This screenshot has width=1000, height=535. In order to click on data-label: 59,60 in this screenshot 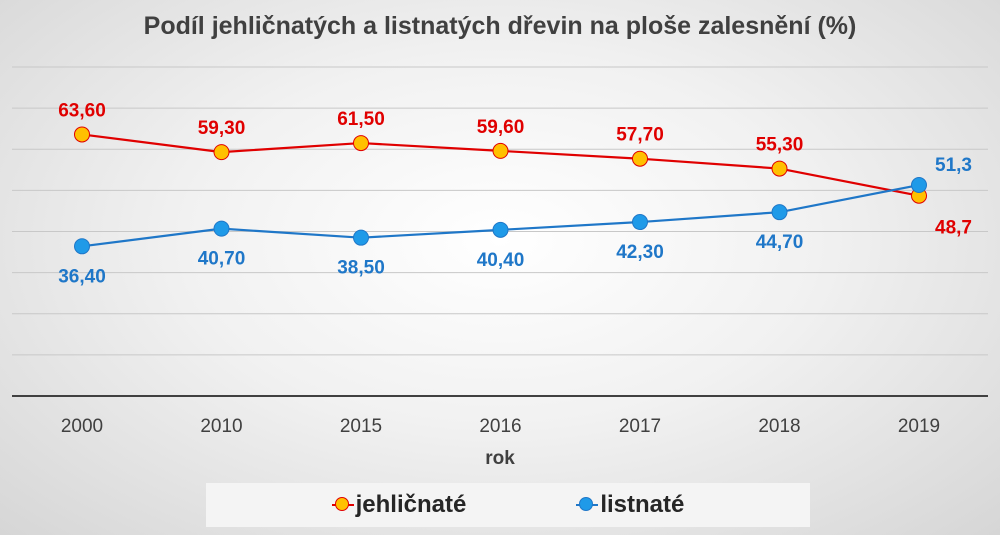, I will do `click(501, 127)`.